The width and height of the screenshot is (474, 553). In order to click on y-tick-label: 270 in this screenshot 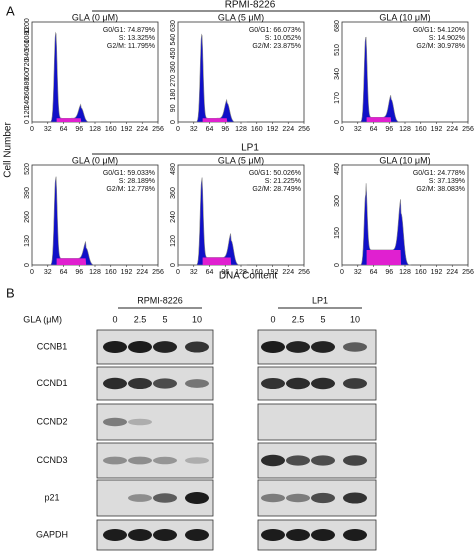, I will do `click(173, 81)`.